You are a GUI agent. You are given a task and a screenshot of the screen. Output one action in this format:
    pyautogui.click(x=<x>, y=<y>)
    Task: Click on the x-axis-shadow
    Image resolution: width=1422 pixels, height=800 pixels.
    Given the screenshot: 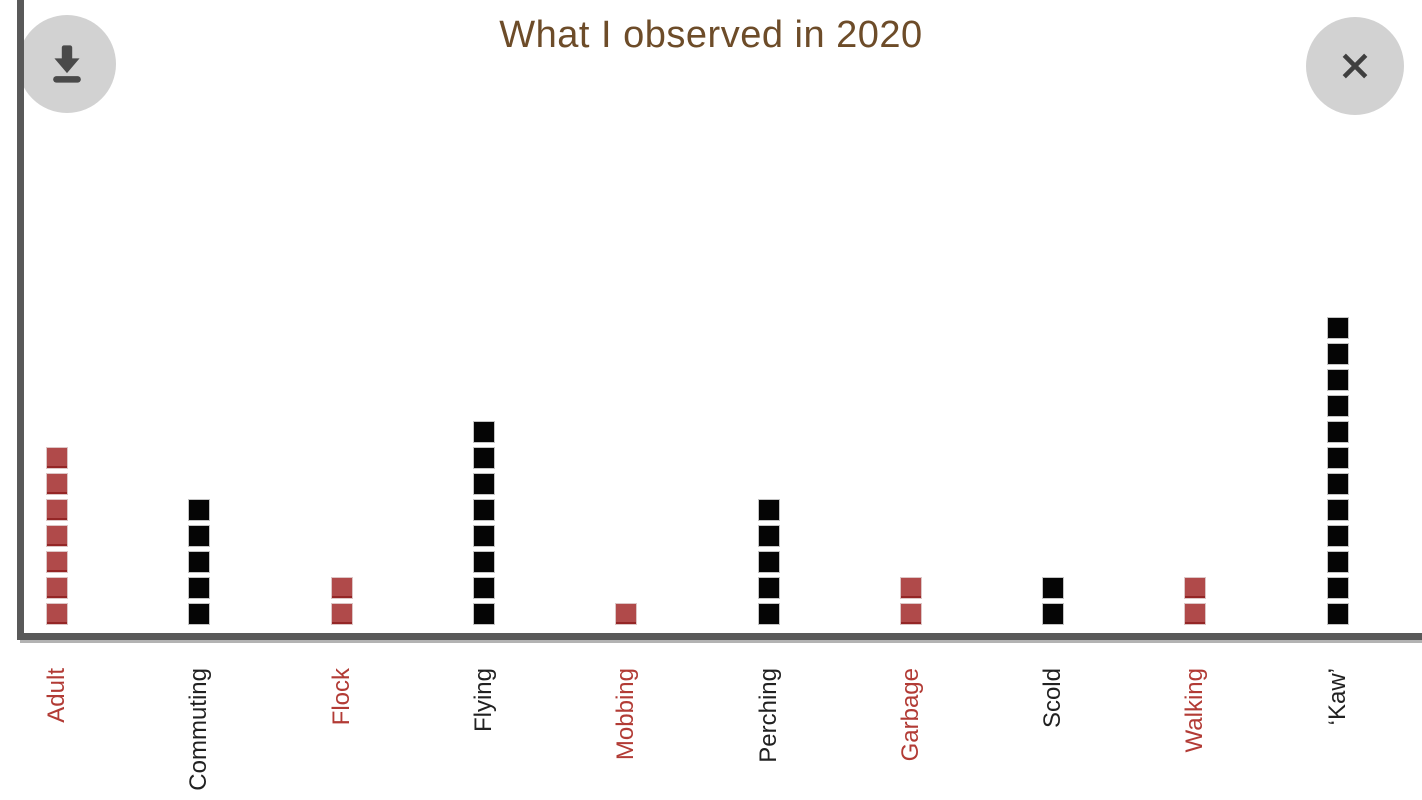 What is the action you would take?
    pyautogui.click(x=721, y=641)
    